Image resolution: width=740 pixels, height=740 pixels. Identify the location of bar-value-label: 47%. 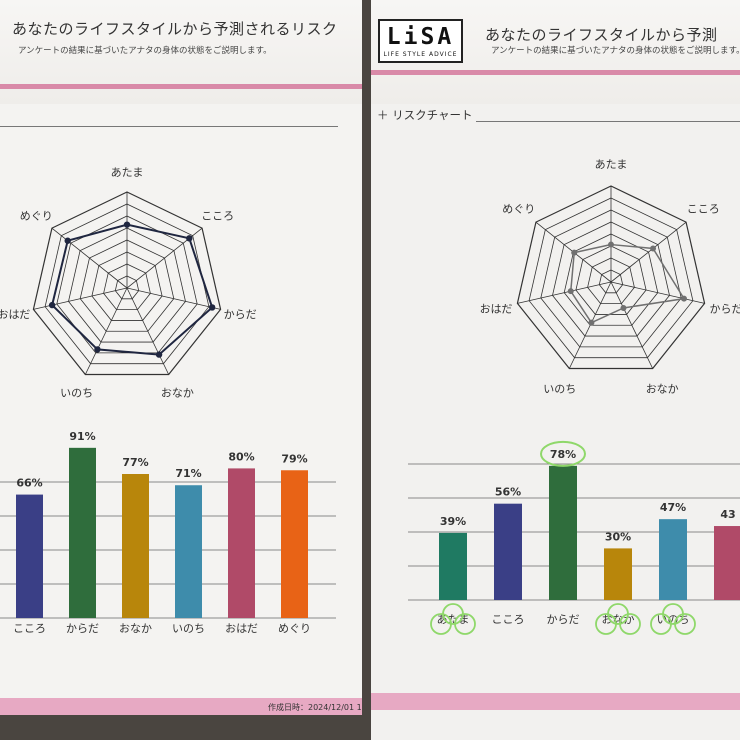
(673, 507).